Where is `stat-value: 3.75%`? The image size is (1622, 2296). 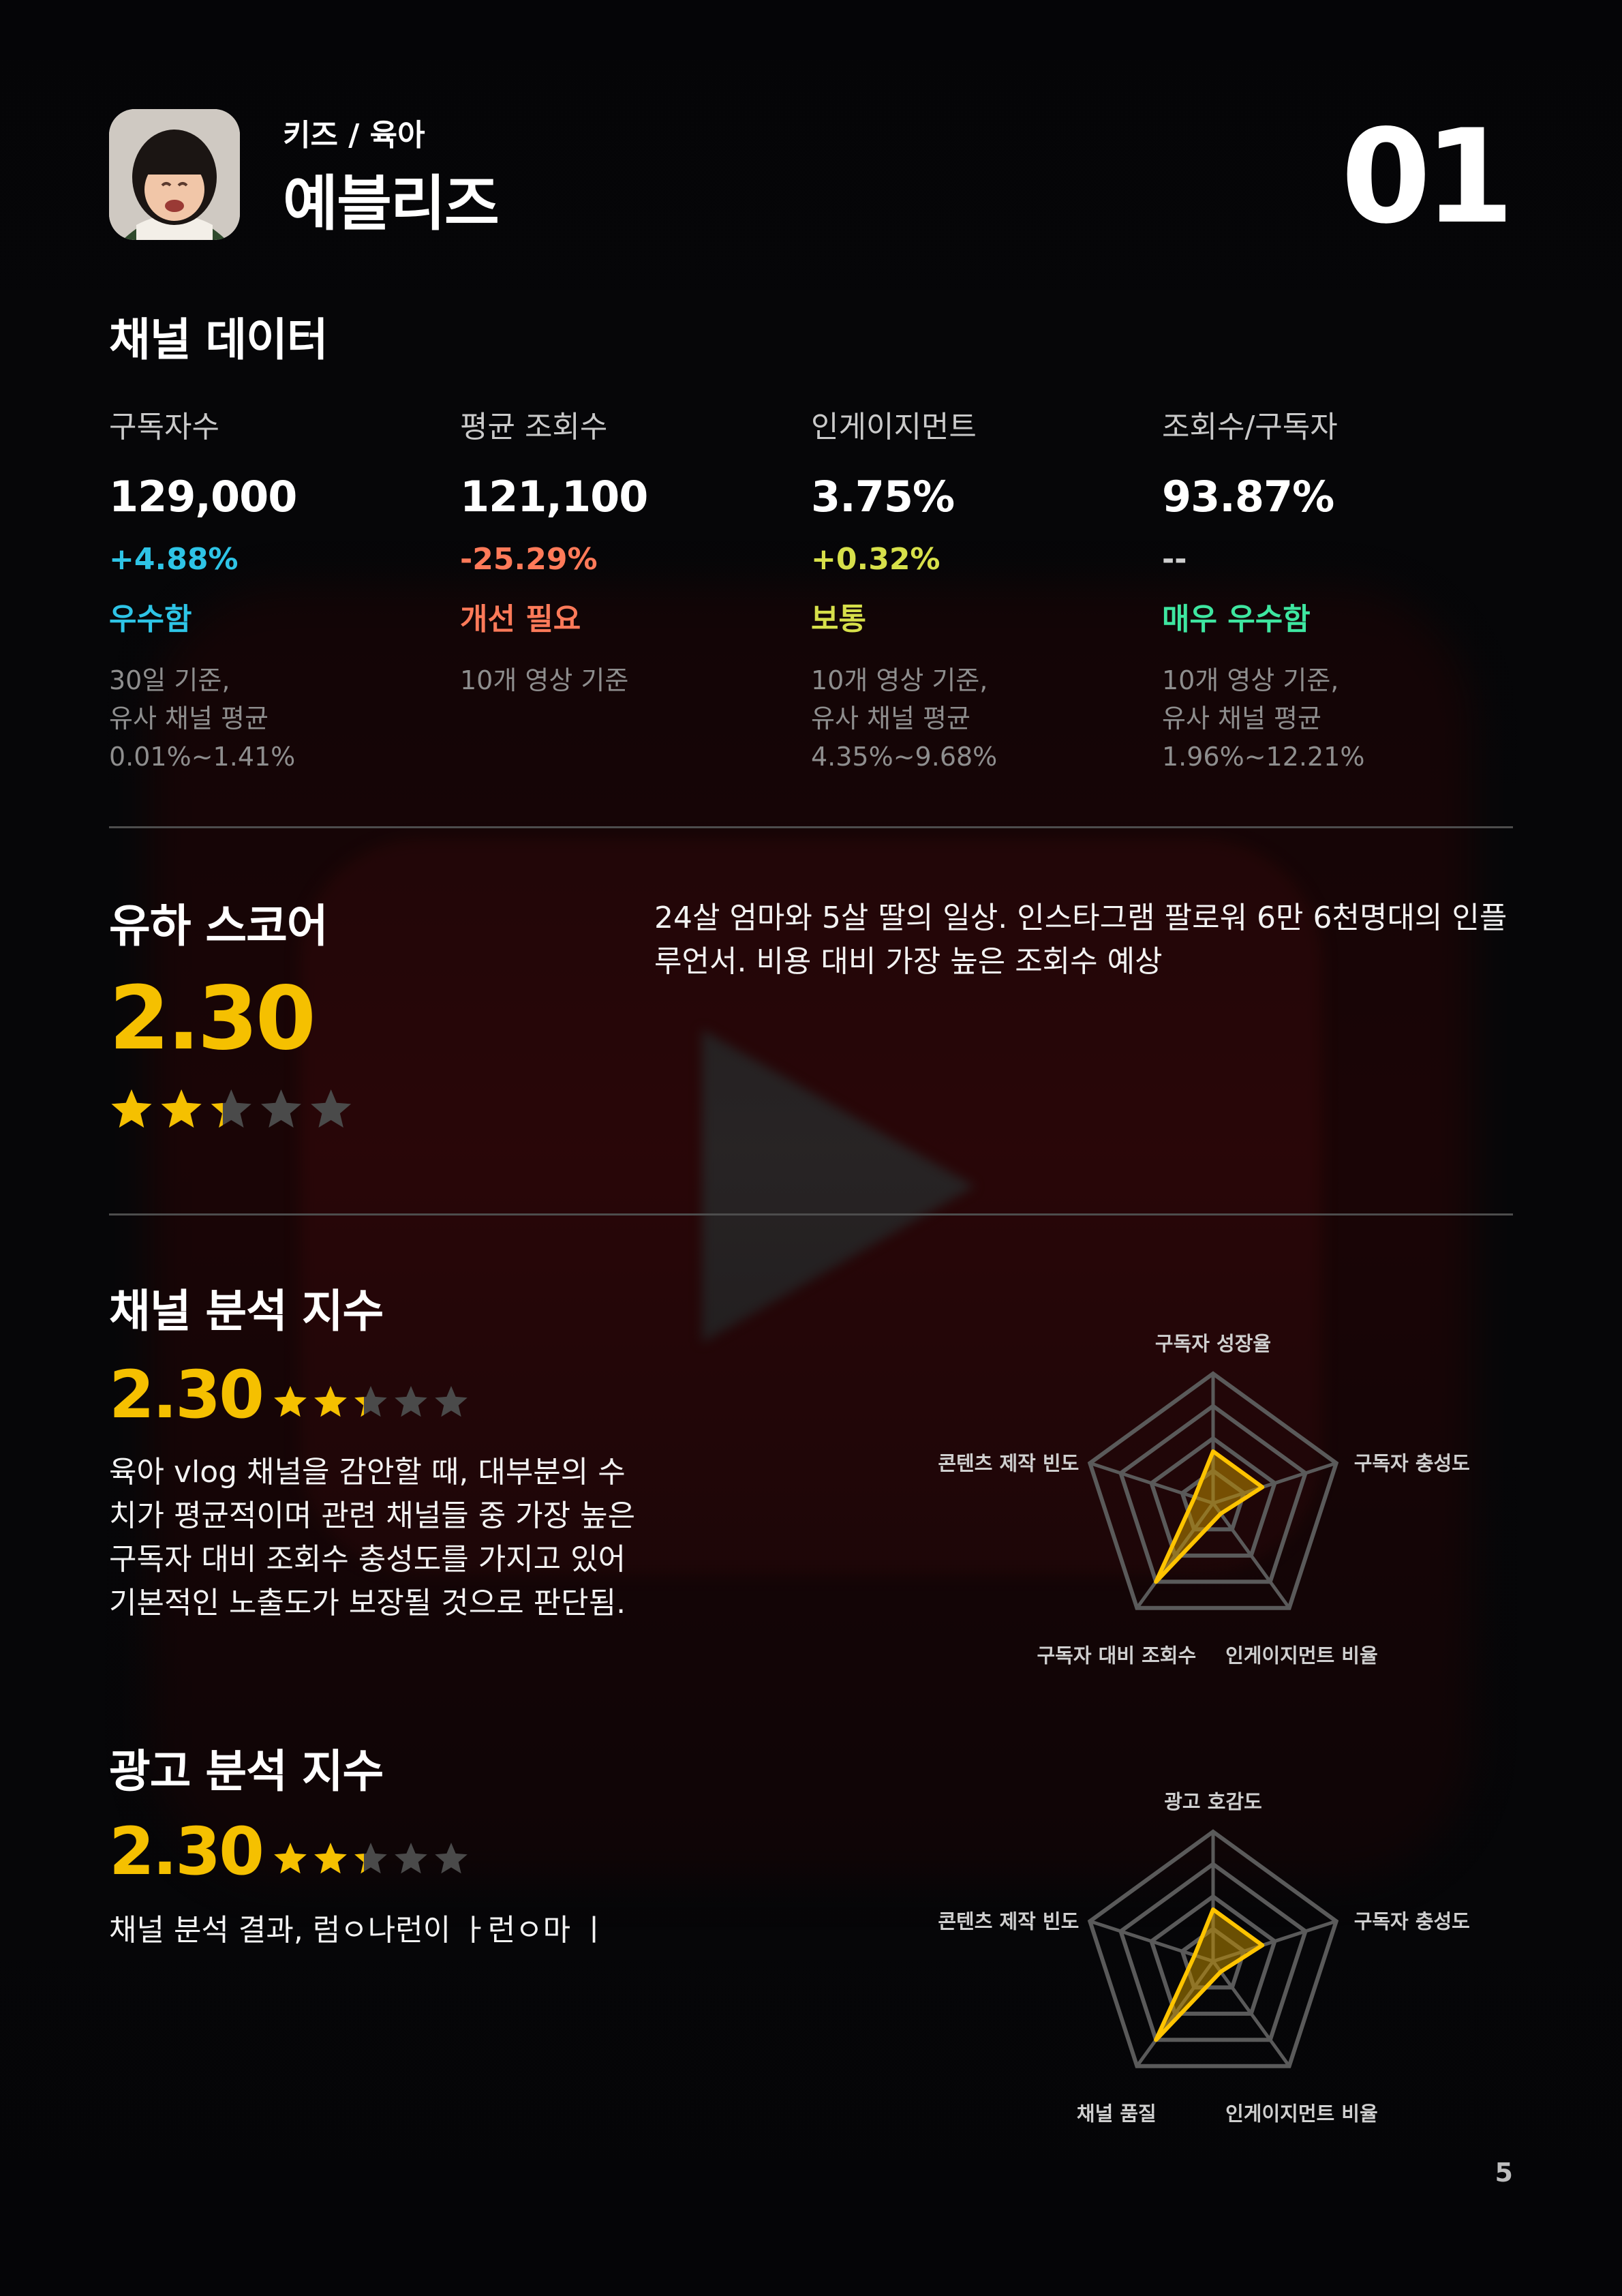
stat-value: 3.75% is located at coordinates (883, 497).